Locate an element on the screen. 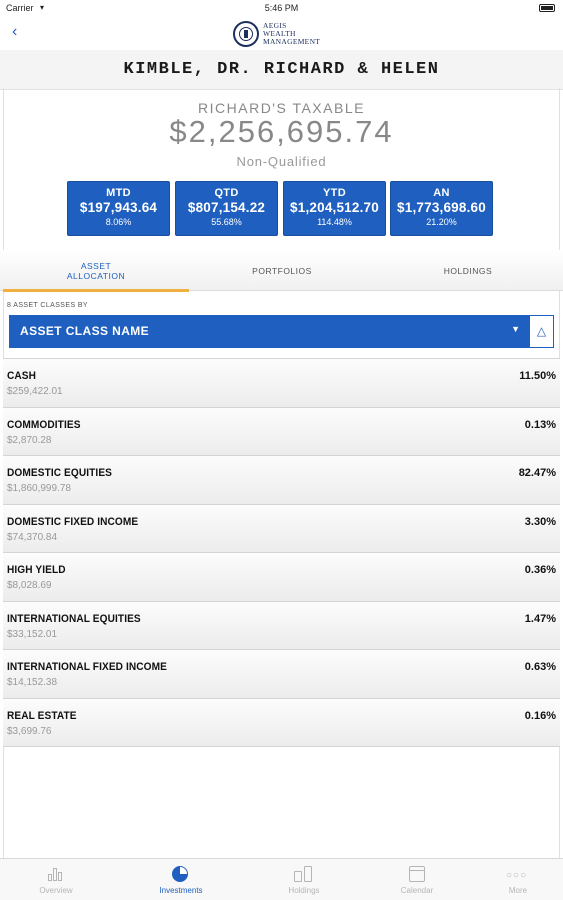 The image size is (563, 900). tab-bar-label: Calendar is located at coordinates (417, 890).